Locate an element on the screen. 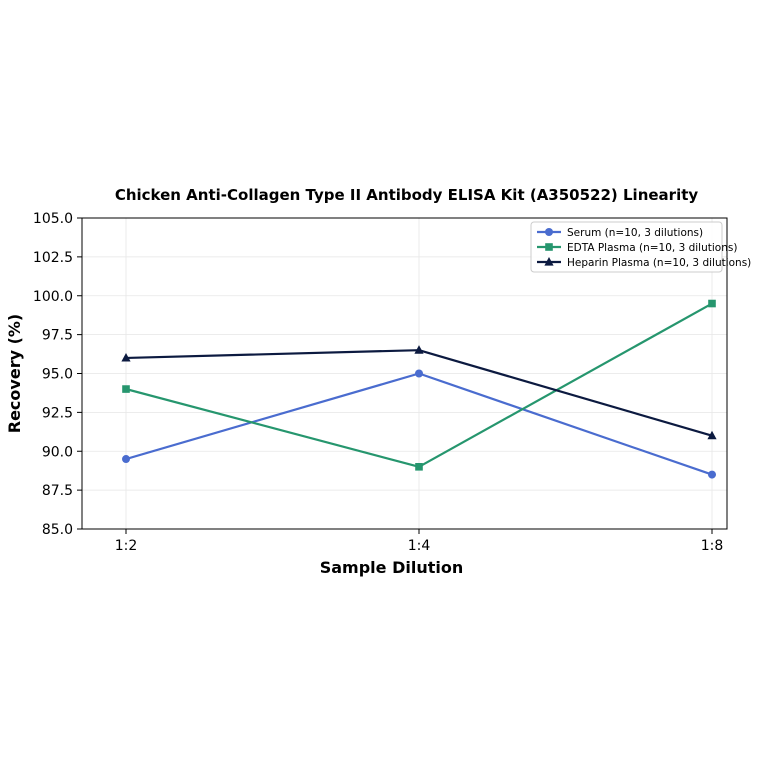 The height and width of the screenshot is (768, 764). legend-item: Heparin Plasma (n=10, 3 dilutions) is located at coordinates (644, 263).